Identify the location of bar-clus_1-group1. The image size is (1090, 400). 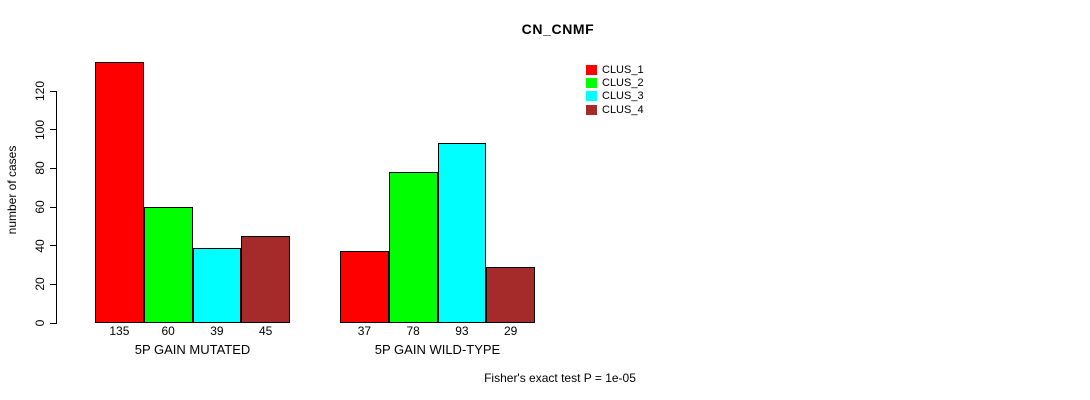
(119, 192).